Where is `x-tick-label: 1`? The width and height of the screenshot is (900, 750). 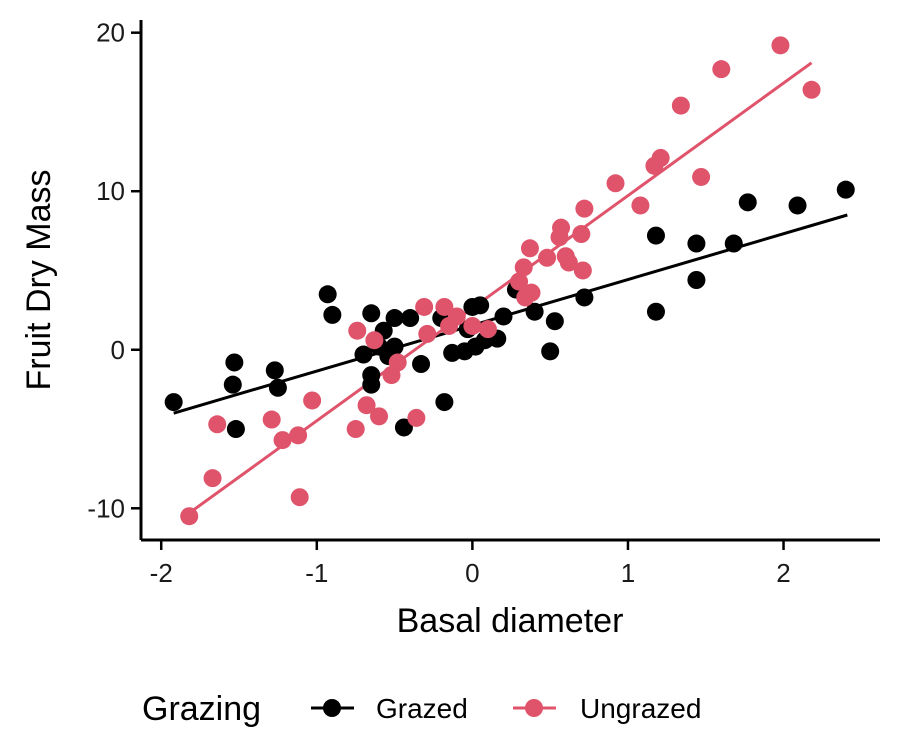 x-tick-label: 1 is located at coordinates (628, 573).